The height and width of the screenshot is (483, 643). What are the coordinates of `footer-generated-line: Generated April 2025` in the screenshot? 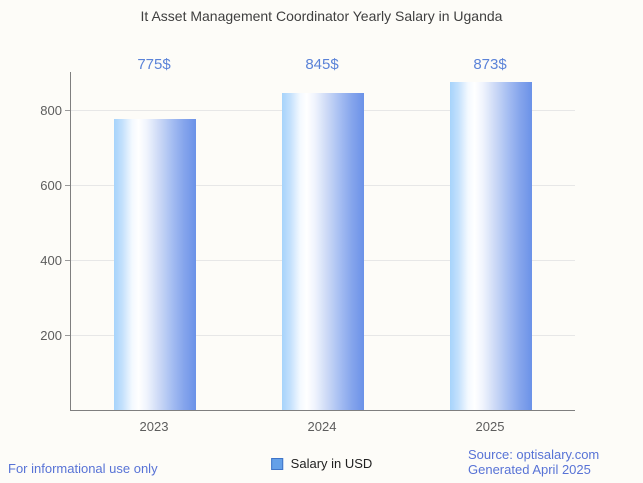 It's located at (529, 469).